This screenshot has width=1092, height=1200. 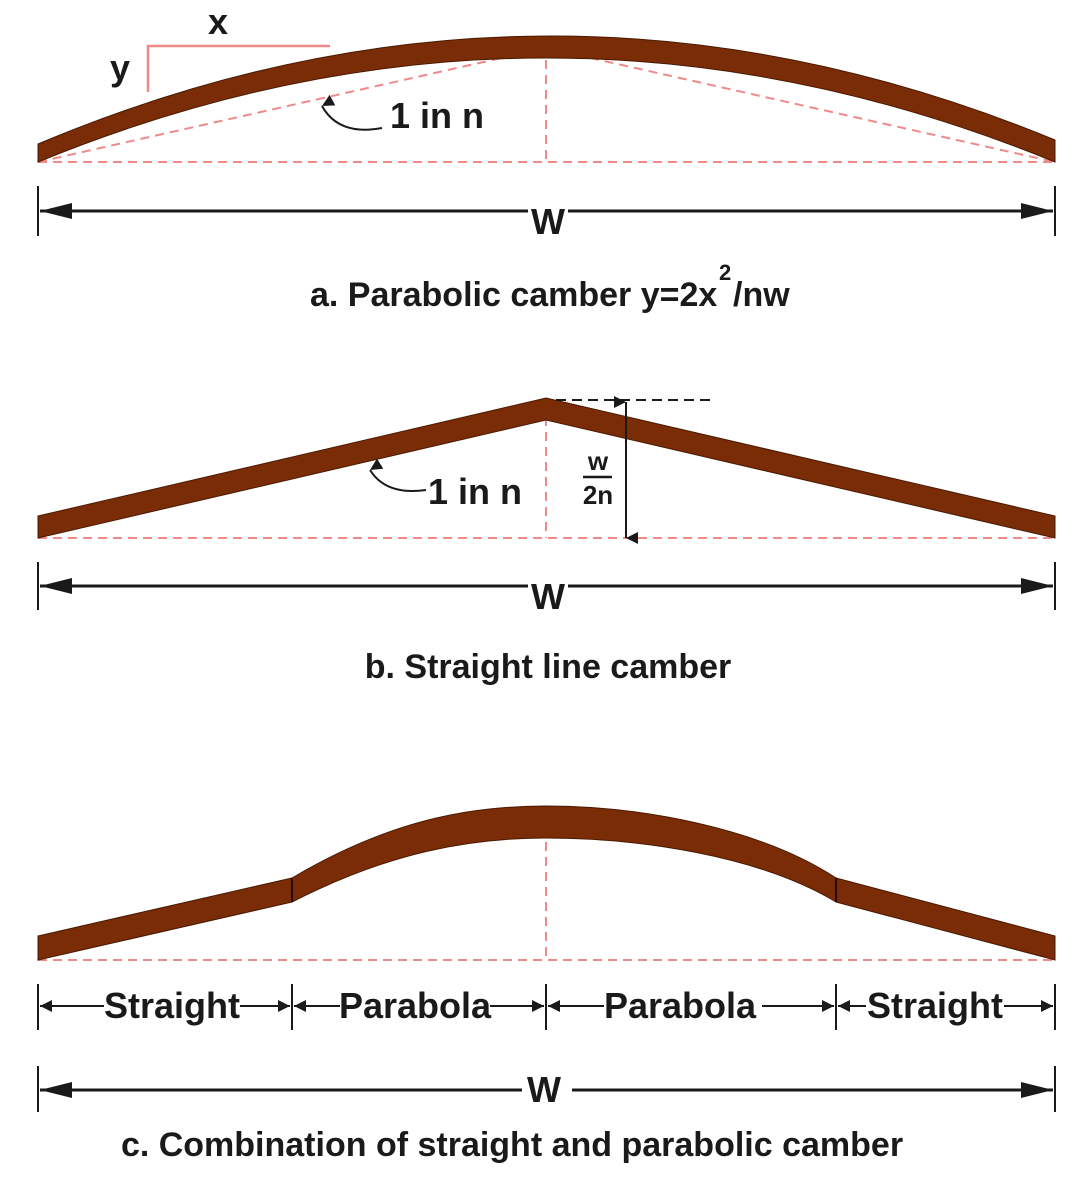 What do you see at coordinates (598, 495) in the screenshot?
I see `svg-text: 2n` at bounding box center [598, 495].